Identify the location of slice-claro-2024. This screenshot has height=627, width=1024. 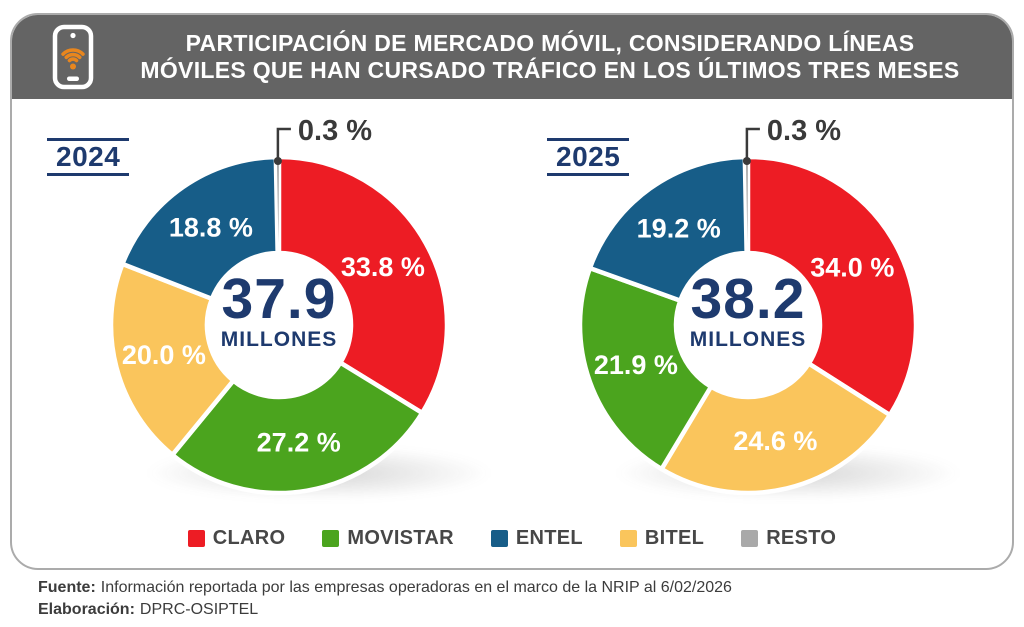
(363, 285).